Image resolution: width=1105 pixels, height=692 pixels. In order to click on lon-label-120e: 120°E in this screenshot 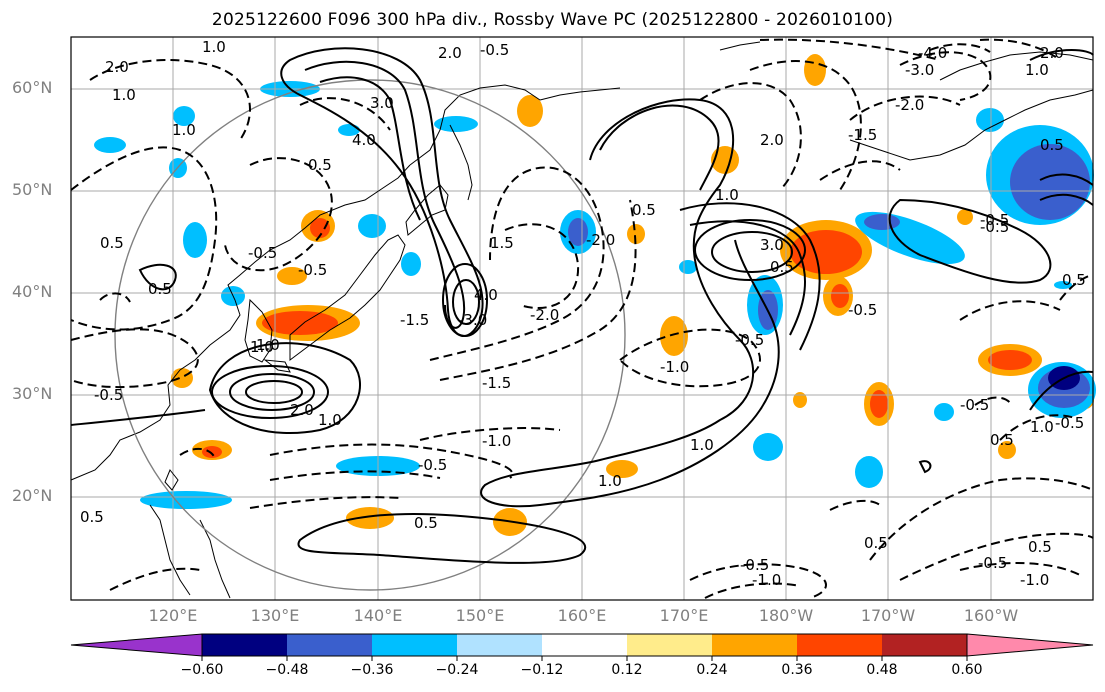, I will do `click(173, 615)`.